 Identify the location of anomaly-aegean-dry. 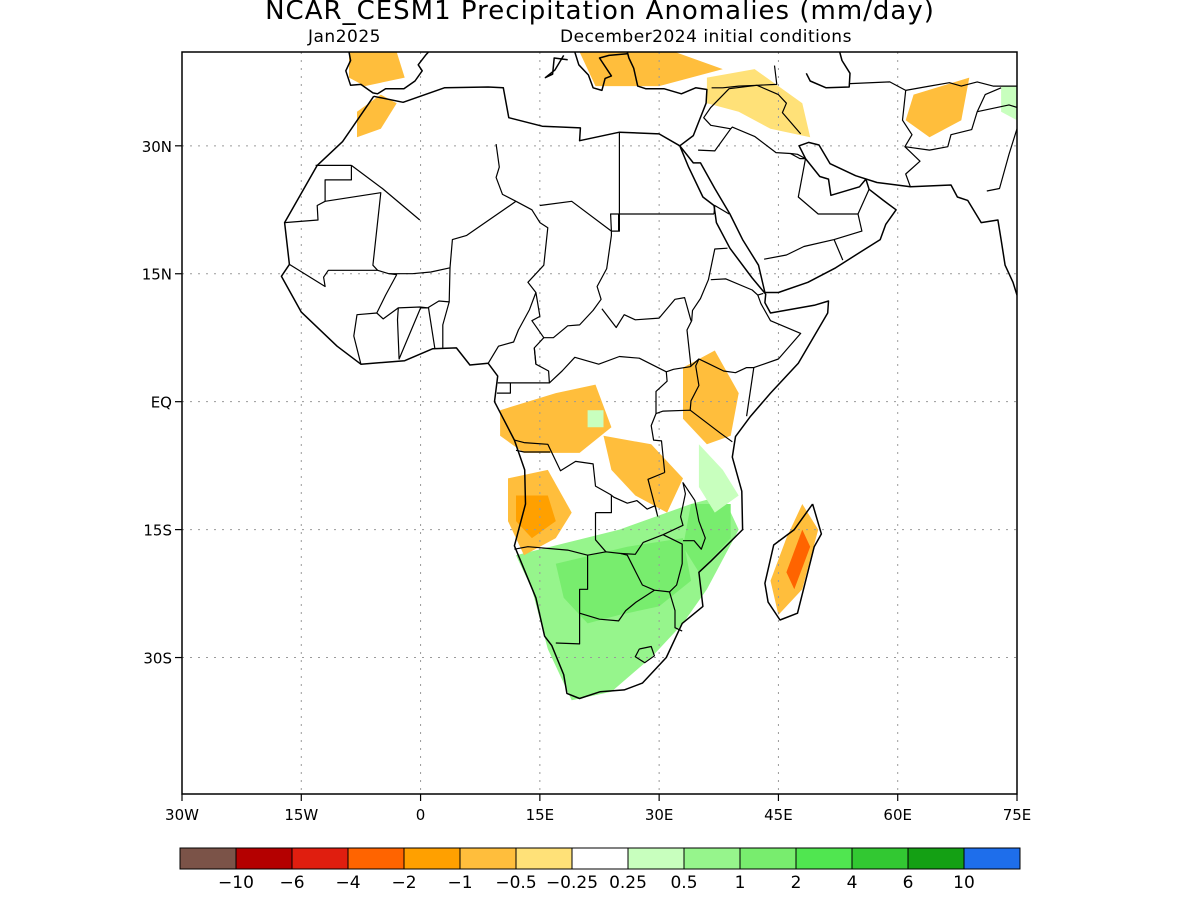
(651, 69).